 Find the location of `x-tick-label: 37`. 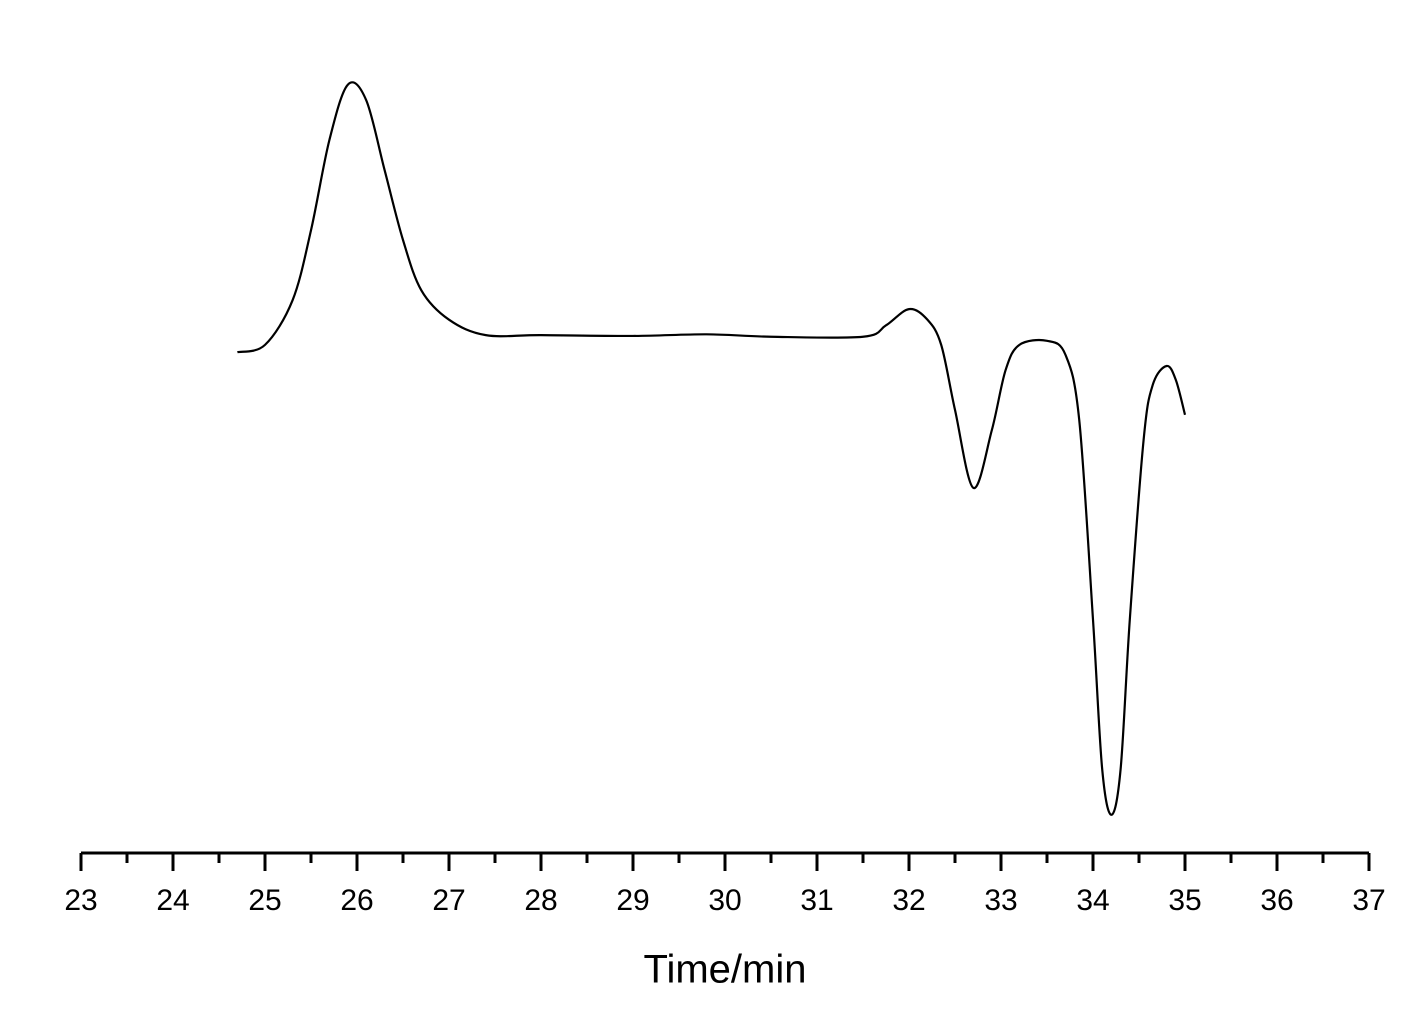

x-tick-label: 37 is located at coordinates (1368, 900).